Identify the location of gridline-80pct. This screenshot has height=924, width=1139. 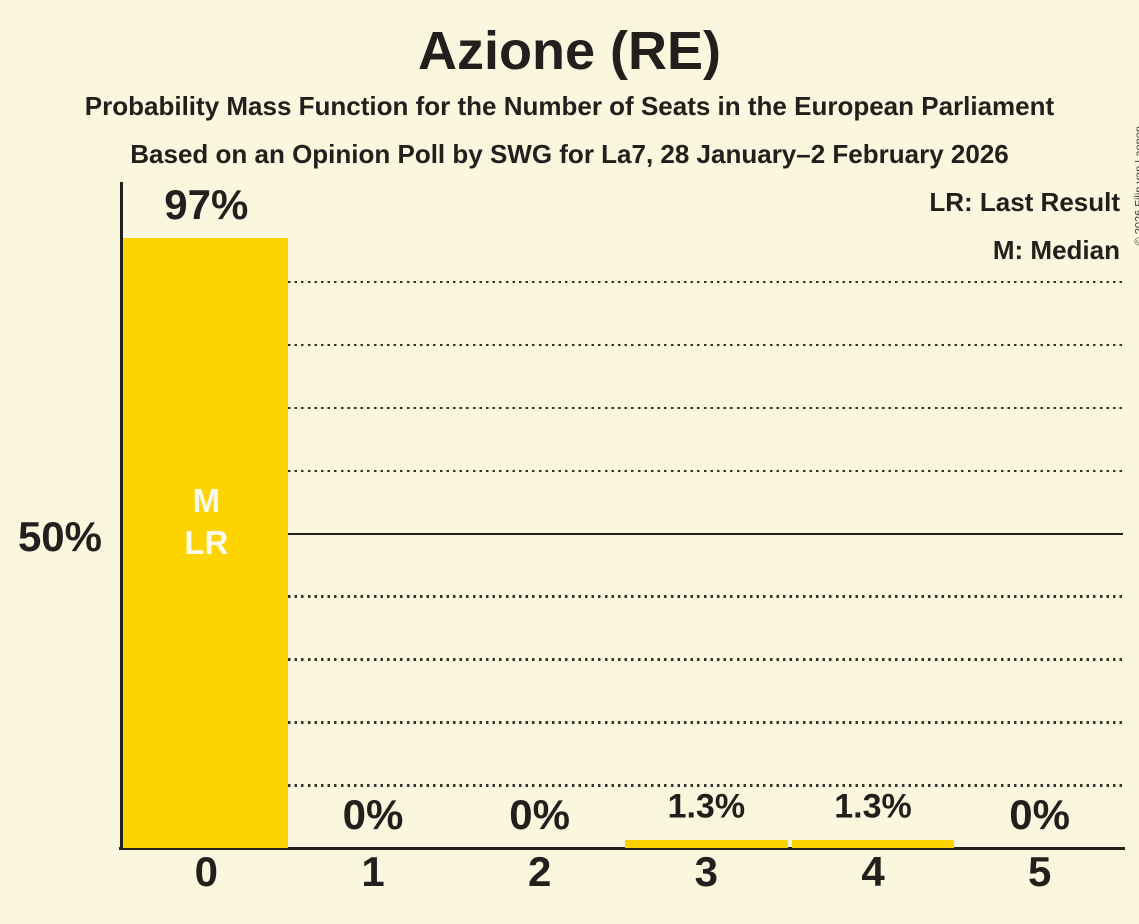
(623, 345).